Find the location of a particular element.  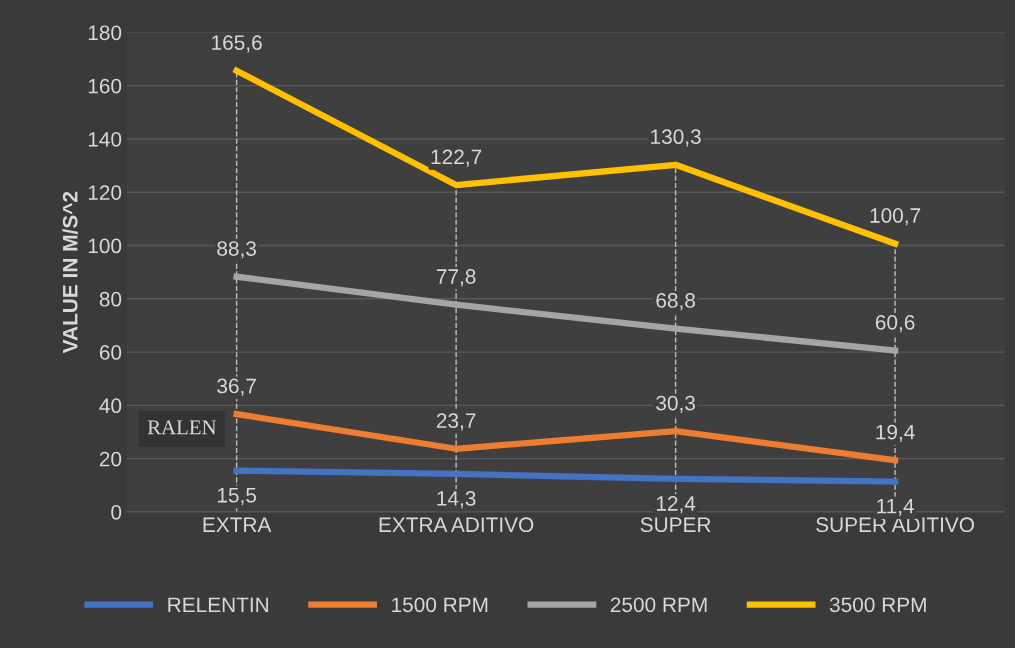

y-tick-label: 20 is located at coordinates (110, 459).